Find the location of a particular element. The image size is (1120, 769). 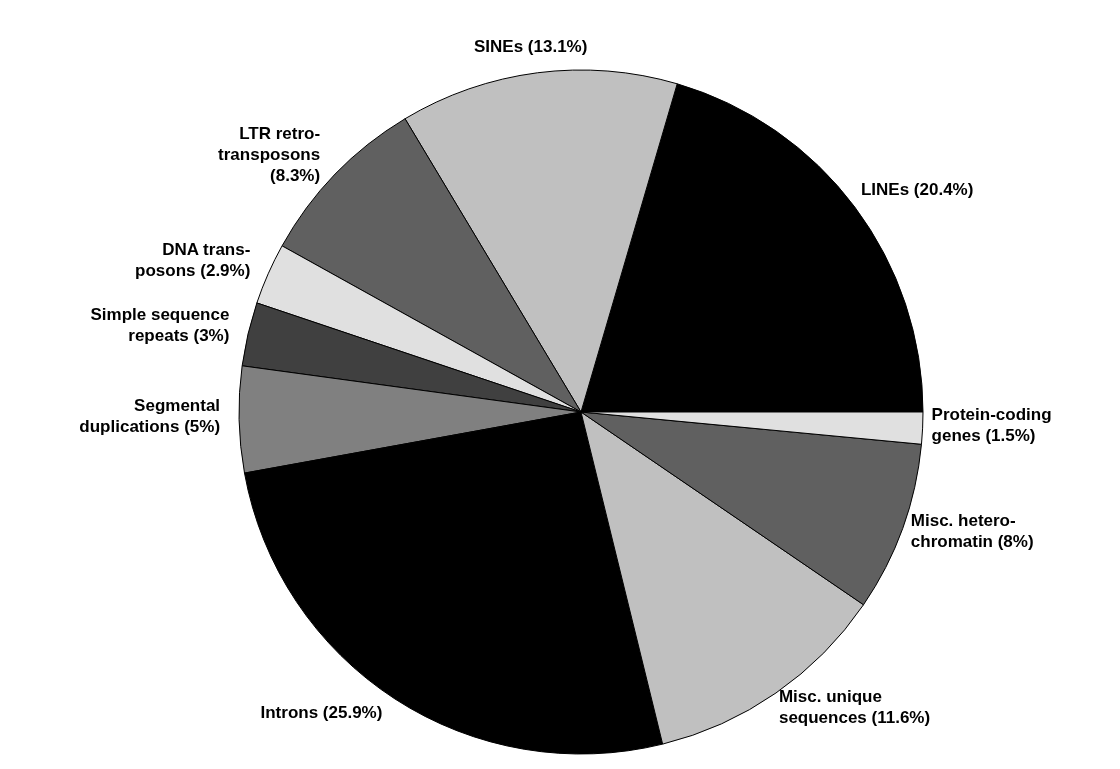

slice-label: Segmental duplications (5%) is located at coordinates (150, 415).